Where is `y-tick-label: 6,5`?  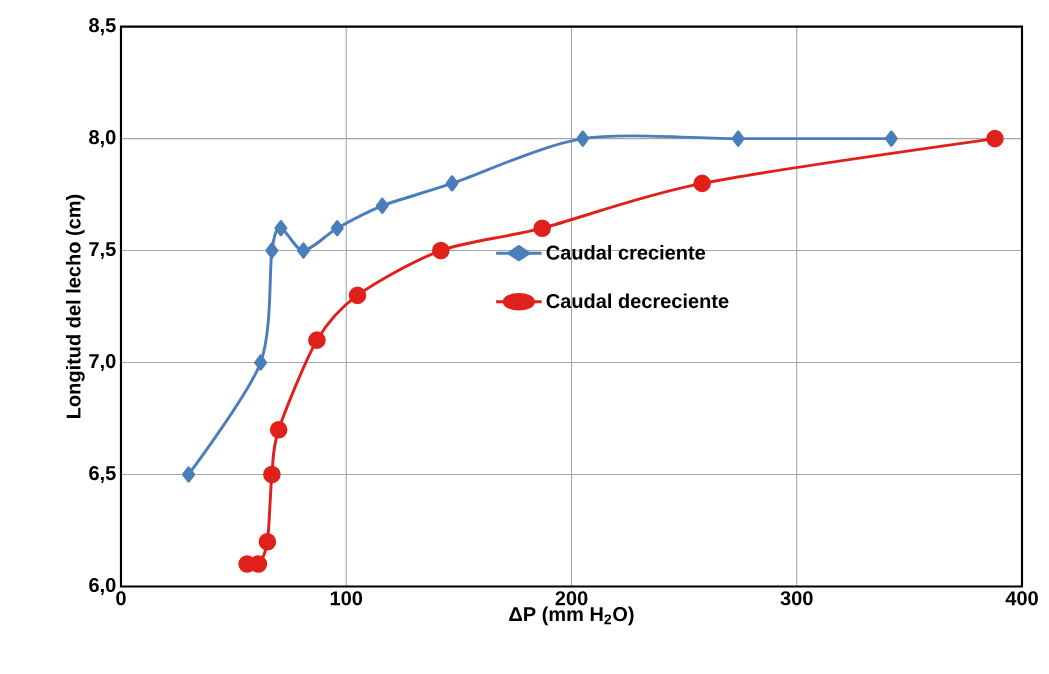
y-tick-label: 6,5 is located at coordinates (102, 474).